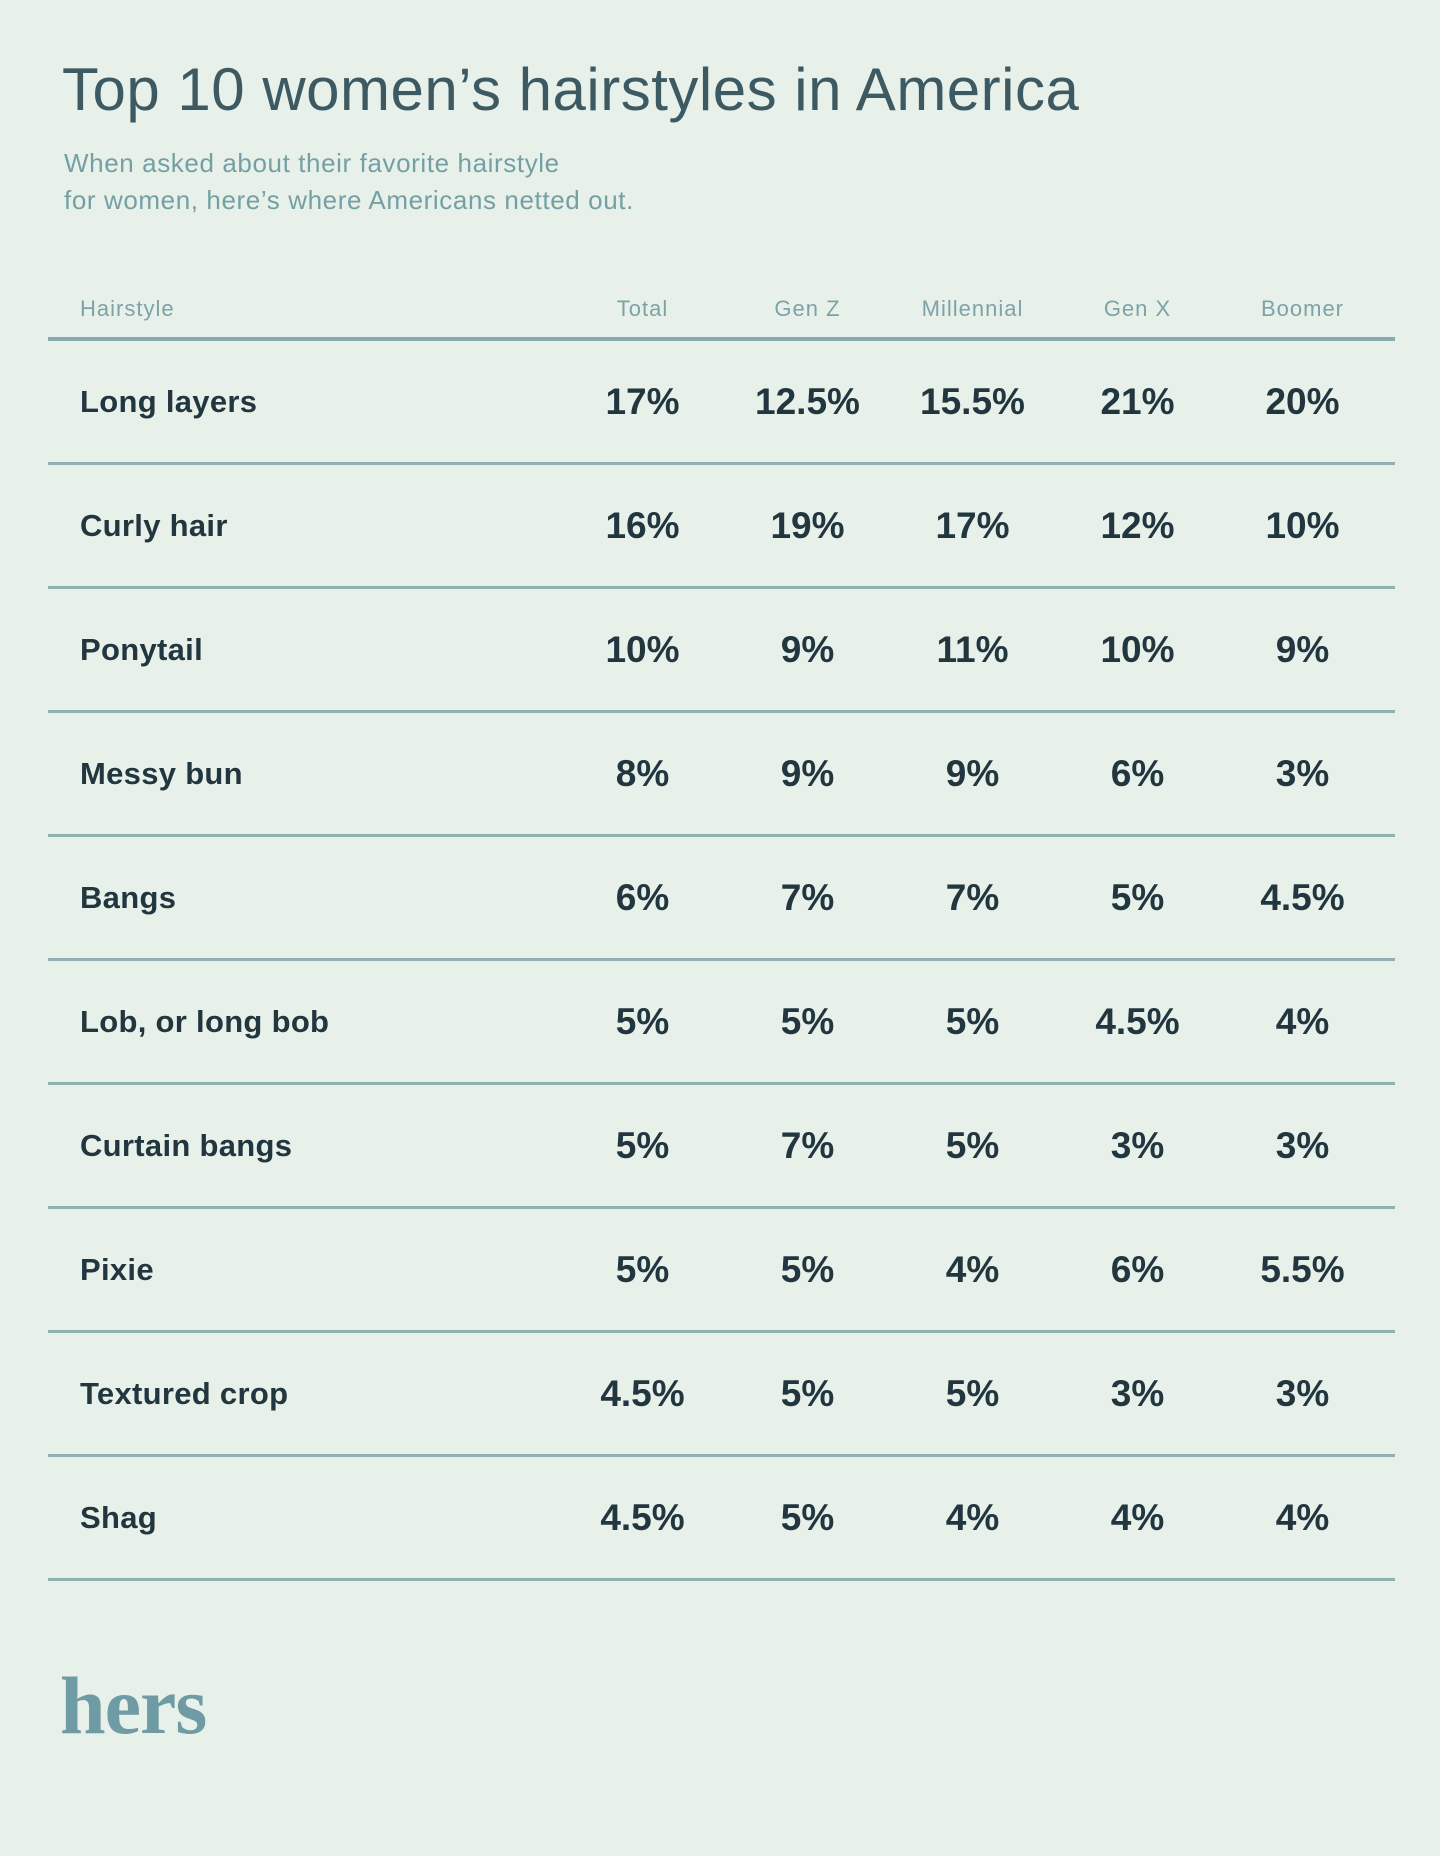 This screenshot has width=1440, height=1856. I want to click on value-cell: 21%, so click(1137, 401).